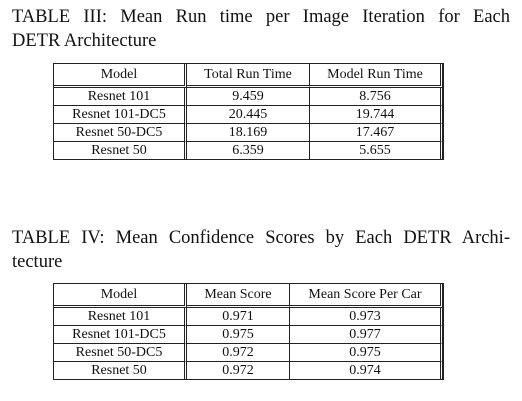 The image size is (522, 401). What do you see at coordinates (238, 296) in the screenshot?
I see `table-4-header-mean-score: Mean Score` at bounding box center [238, 296].